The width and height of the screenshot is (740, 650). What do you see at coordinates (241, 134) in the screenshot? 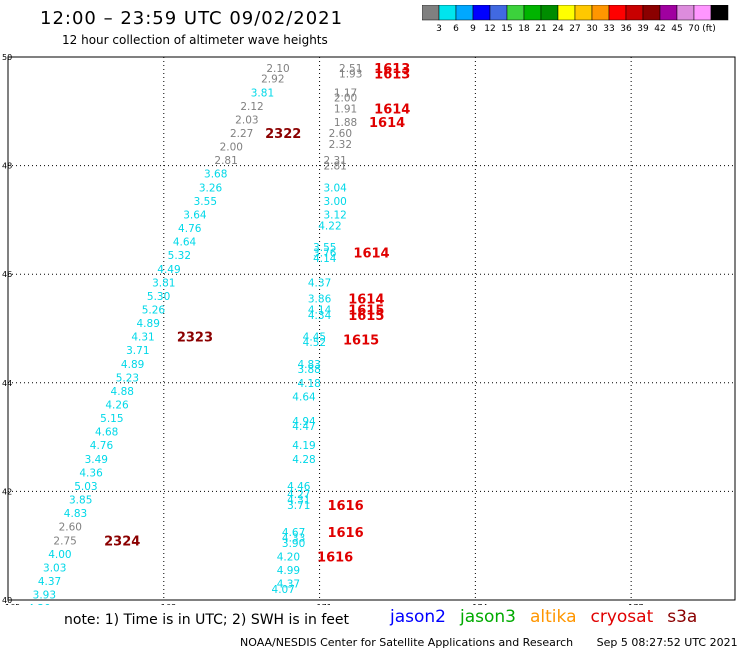
I see `swh-label: 2.27` at bounding box center [241, 134].